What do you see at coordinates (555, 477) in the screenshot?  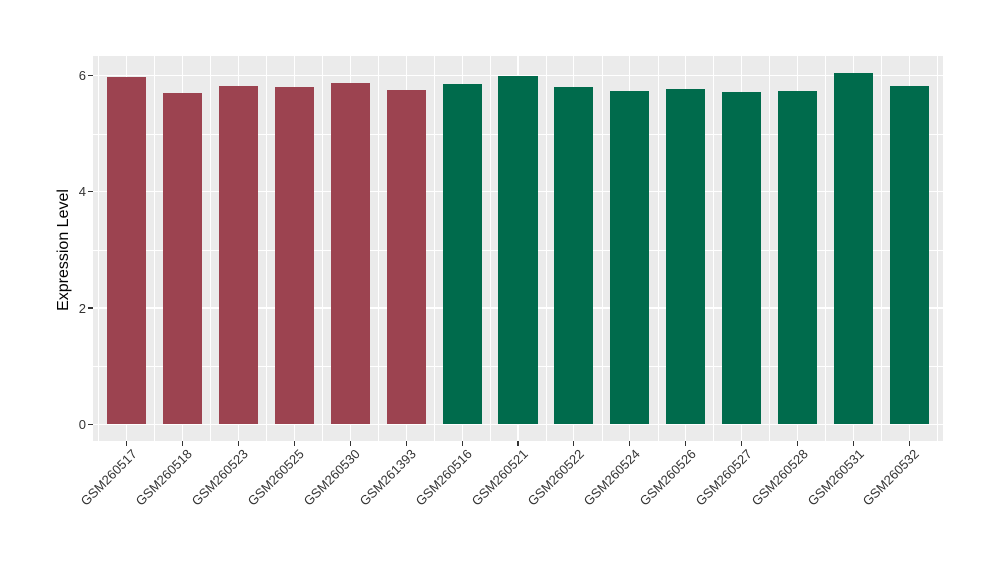 I see `x-tick-label: GSM260522` at bounding box center [555, 477].